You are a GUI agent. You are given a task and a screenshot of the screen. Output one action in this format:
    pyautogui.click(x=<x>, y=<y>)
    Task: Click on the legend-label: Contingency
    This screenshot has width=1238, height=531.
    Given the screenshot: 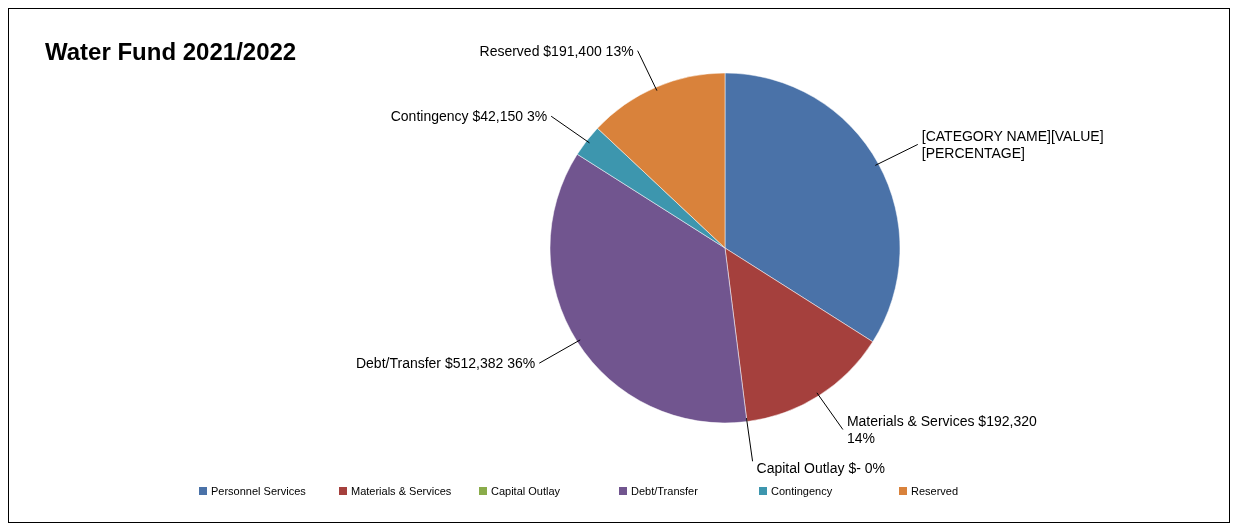 What is the action you would take?
    pyautogui.click(x=802, y=491)
    